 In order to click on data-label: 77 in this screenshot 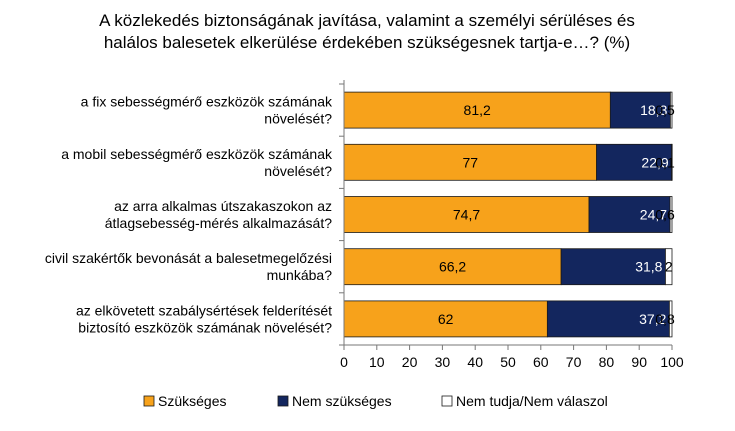, I will do `click(470, 162)`.